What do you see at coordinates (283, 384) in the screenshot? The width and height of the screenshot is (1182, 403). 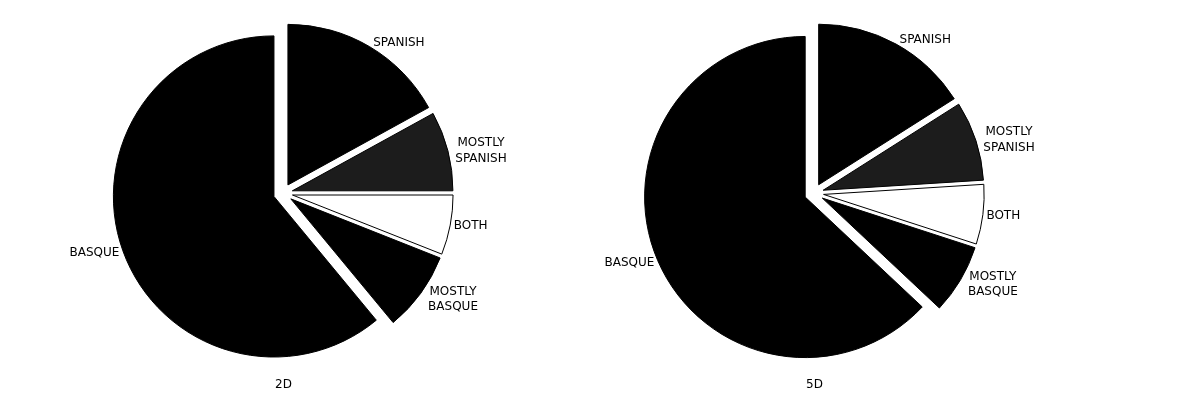 I see `text: 2D` at bounding box center [283, 384].